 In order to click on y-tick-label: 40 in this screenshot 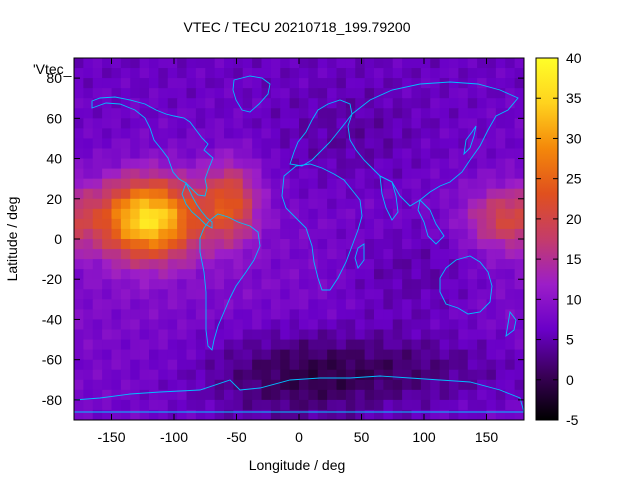, I will do `click(54, 159)`.